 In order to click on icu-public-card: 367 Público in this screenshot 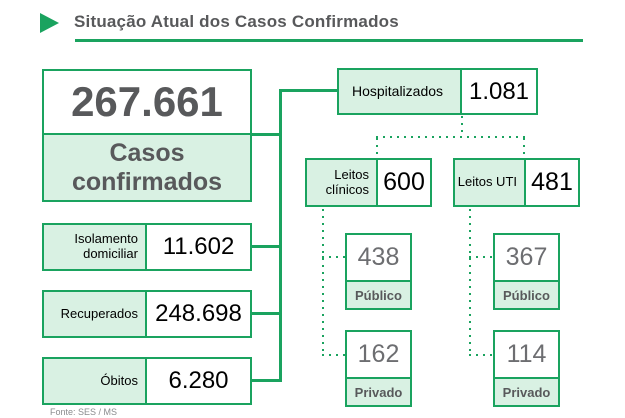, I will do `click(526, 271)`.